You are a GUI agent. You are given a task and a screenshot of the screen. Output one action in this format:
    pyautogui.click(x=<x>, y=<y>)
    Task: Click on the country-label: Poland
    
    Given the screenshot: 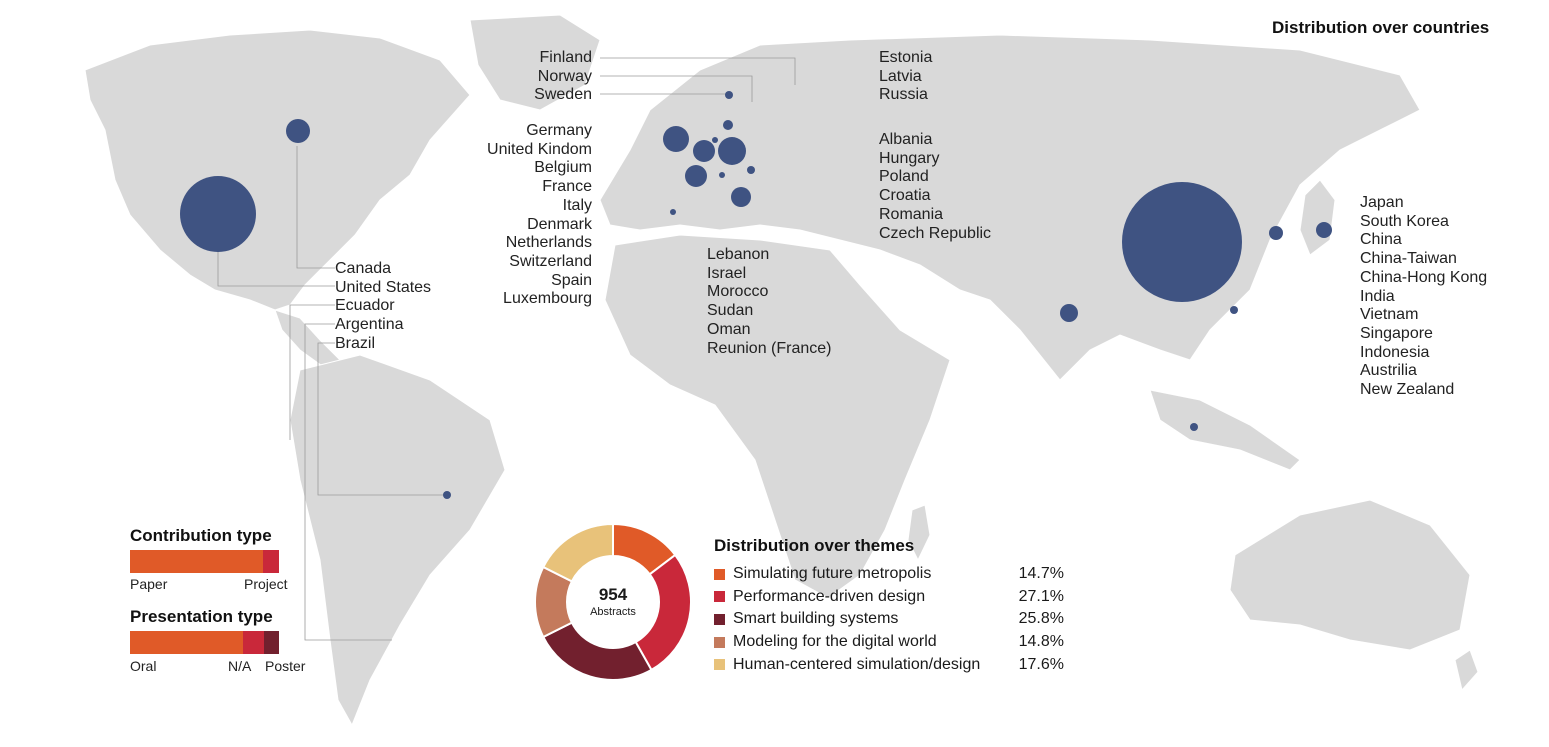 What is the action you would take?
    pyautogui.click(x=904, y=177)
    